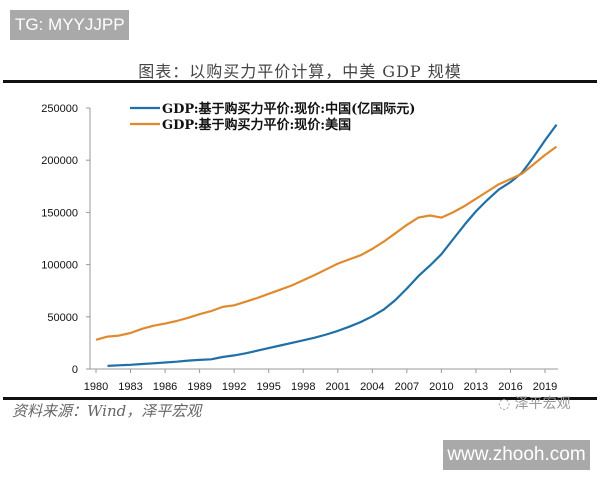  What do you see at coordinates (59, 161) in the screenshot?
I see `y-tick-label: 200000` at bounding box center [59, 161].